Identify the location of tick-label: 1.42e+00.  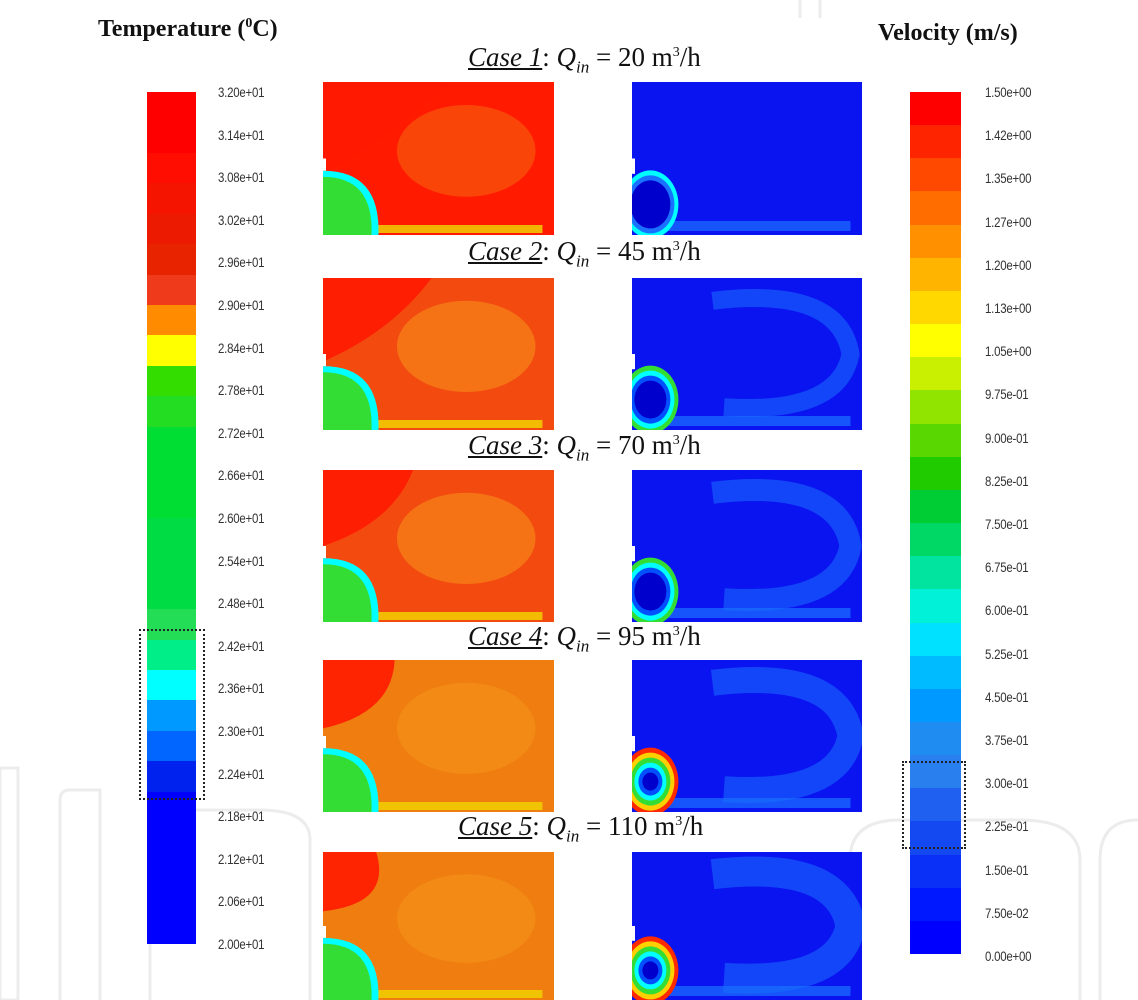
(1008, 135).